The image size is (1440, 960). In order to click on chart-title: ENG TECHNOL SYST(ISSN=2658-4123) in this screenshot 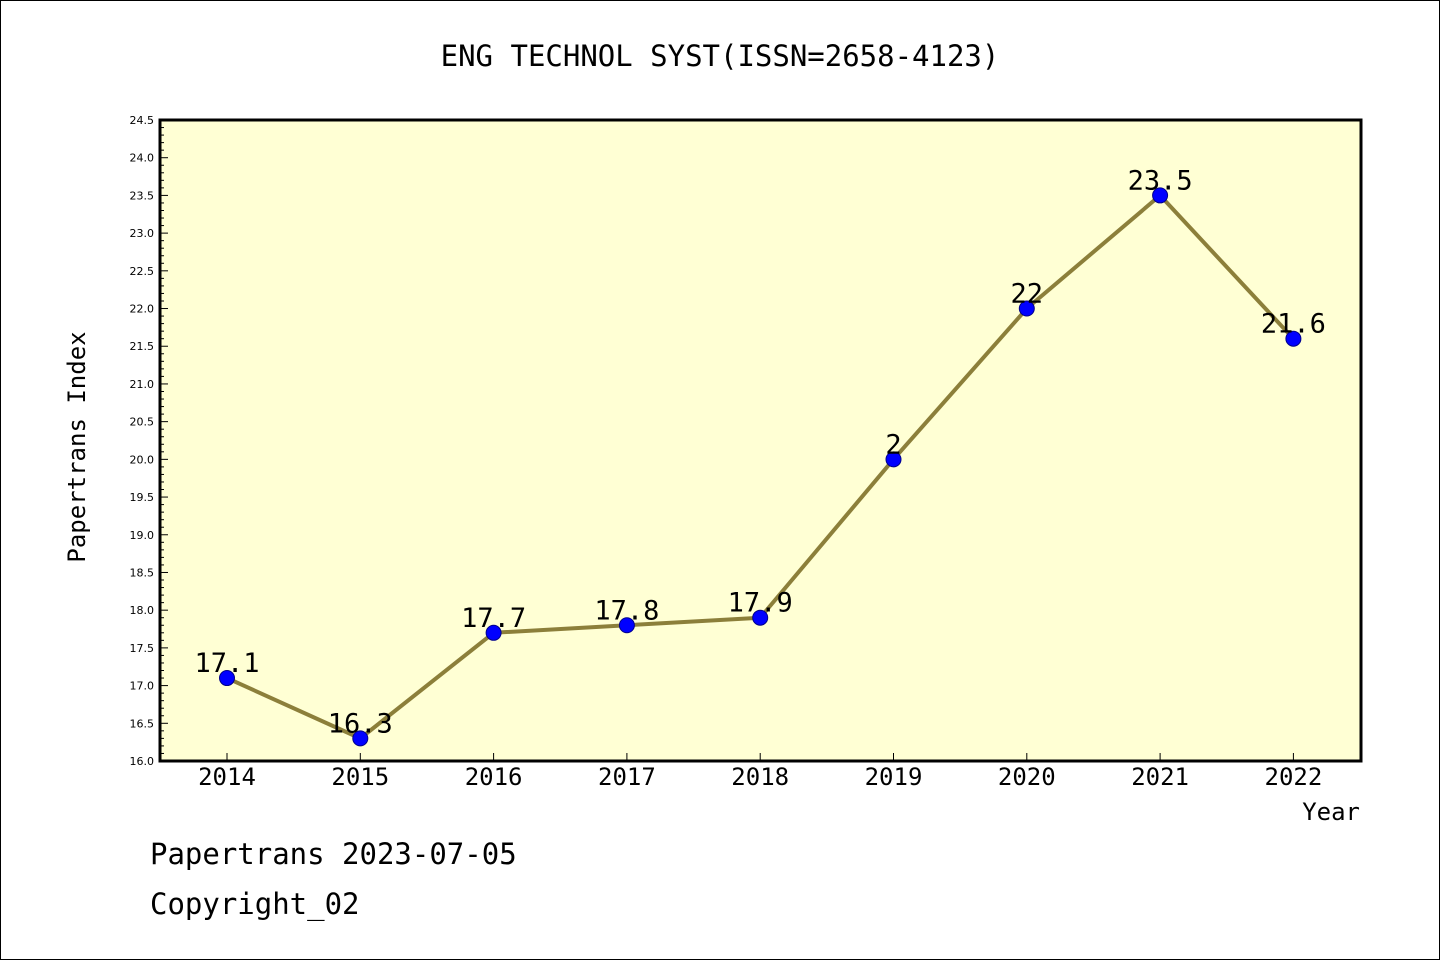, I will do `click(720, 56)`.